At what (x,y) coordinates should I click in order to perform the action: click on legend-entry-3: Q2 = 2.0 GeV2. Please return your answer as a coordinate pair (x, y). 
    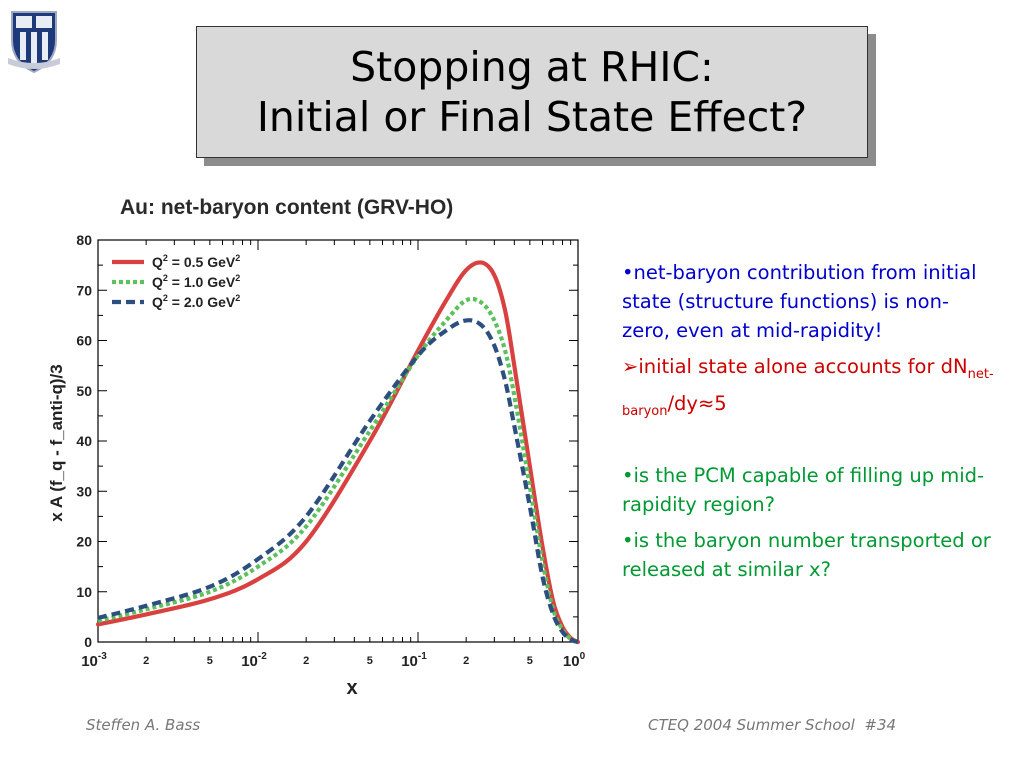
    Looking at the image, I should click on (196, 301).